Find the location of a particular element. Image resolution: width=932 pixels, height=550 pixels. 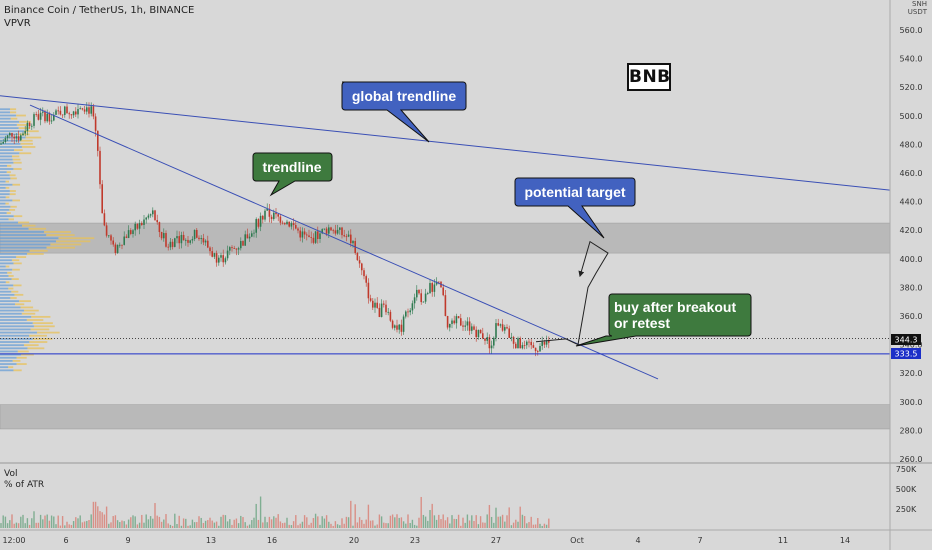

support-price-marker: 333.5 is located at coordinates (906, 353).